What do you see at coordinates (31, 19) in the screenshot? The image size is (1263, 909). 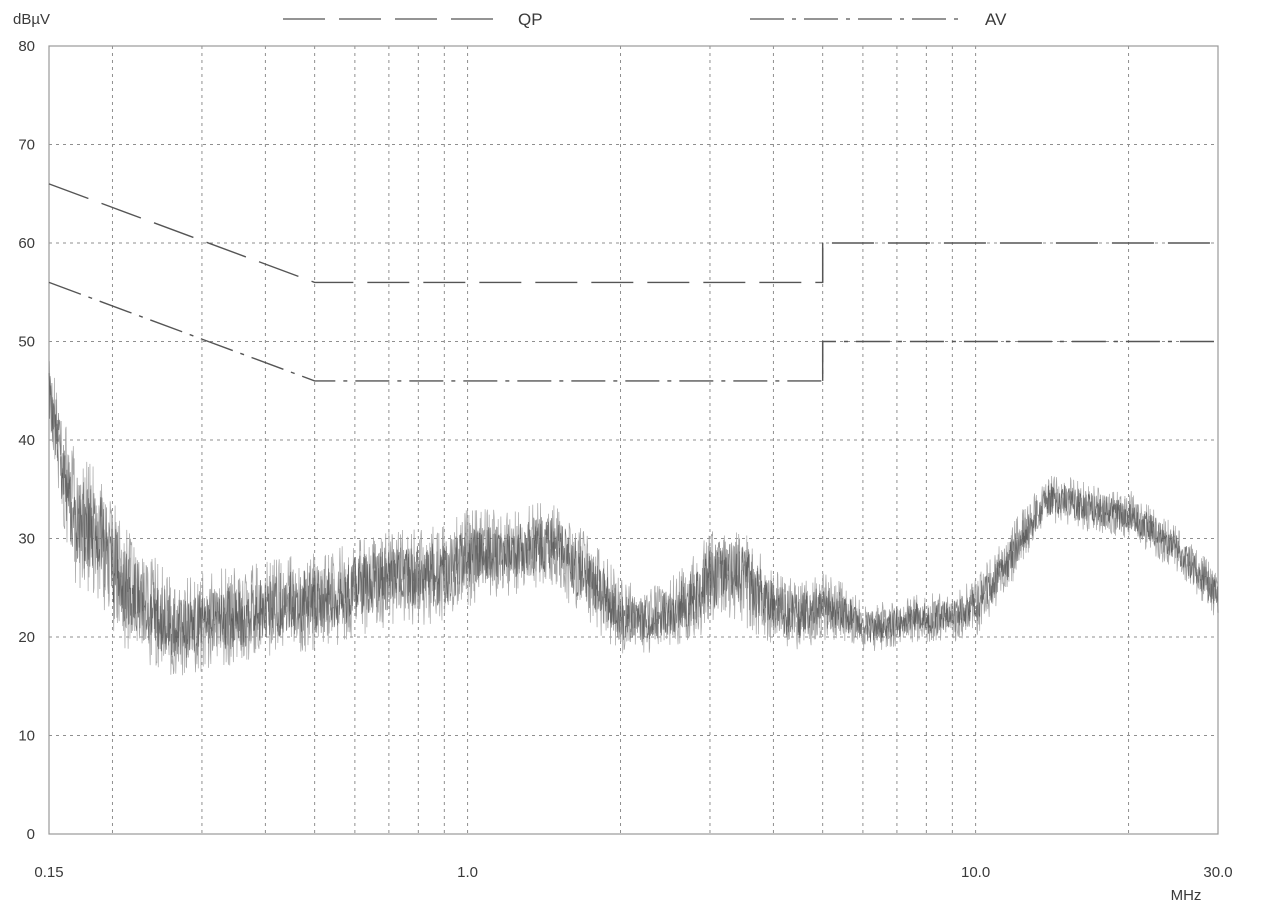 I see `y-axis-label: dBµV` at bounding box center [31, 19].